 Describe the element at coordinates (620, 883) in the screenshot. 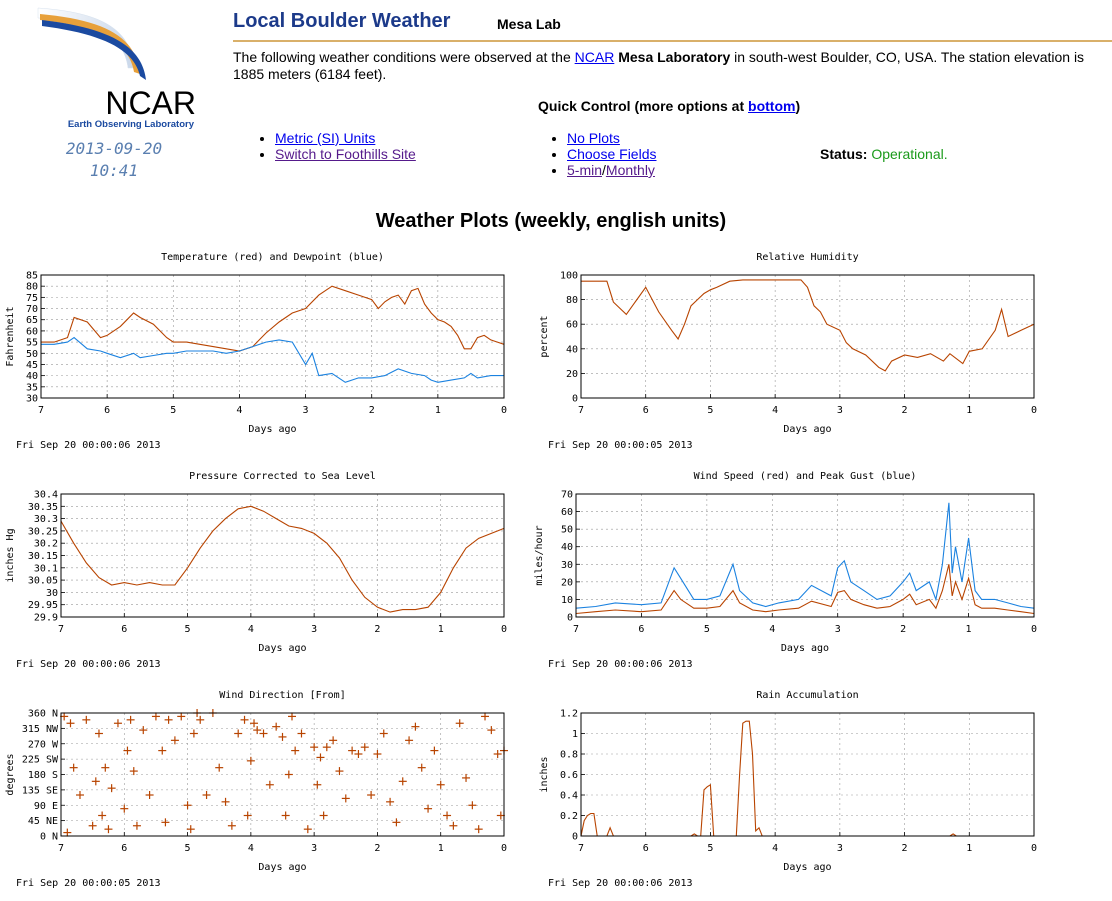

I see `plot-timestamp: Fri Sep 20 00:00:06 2013` at that location.